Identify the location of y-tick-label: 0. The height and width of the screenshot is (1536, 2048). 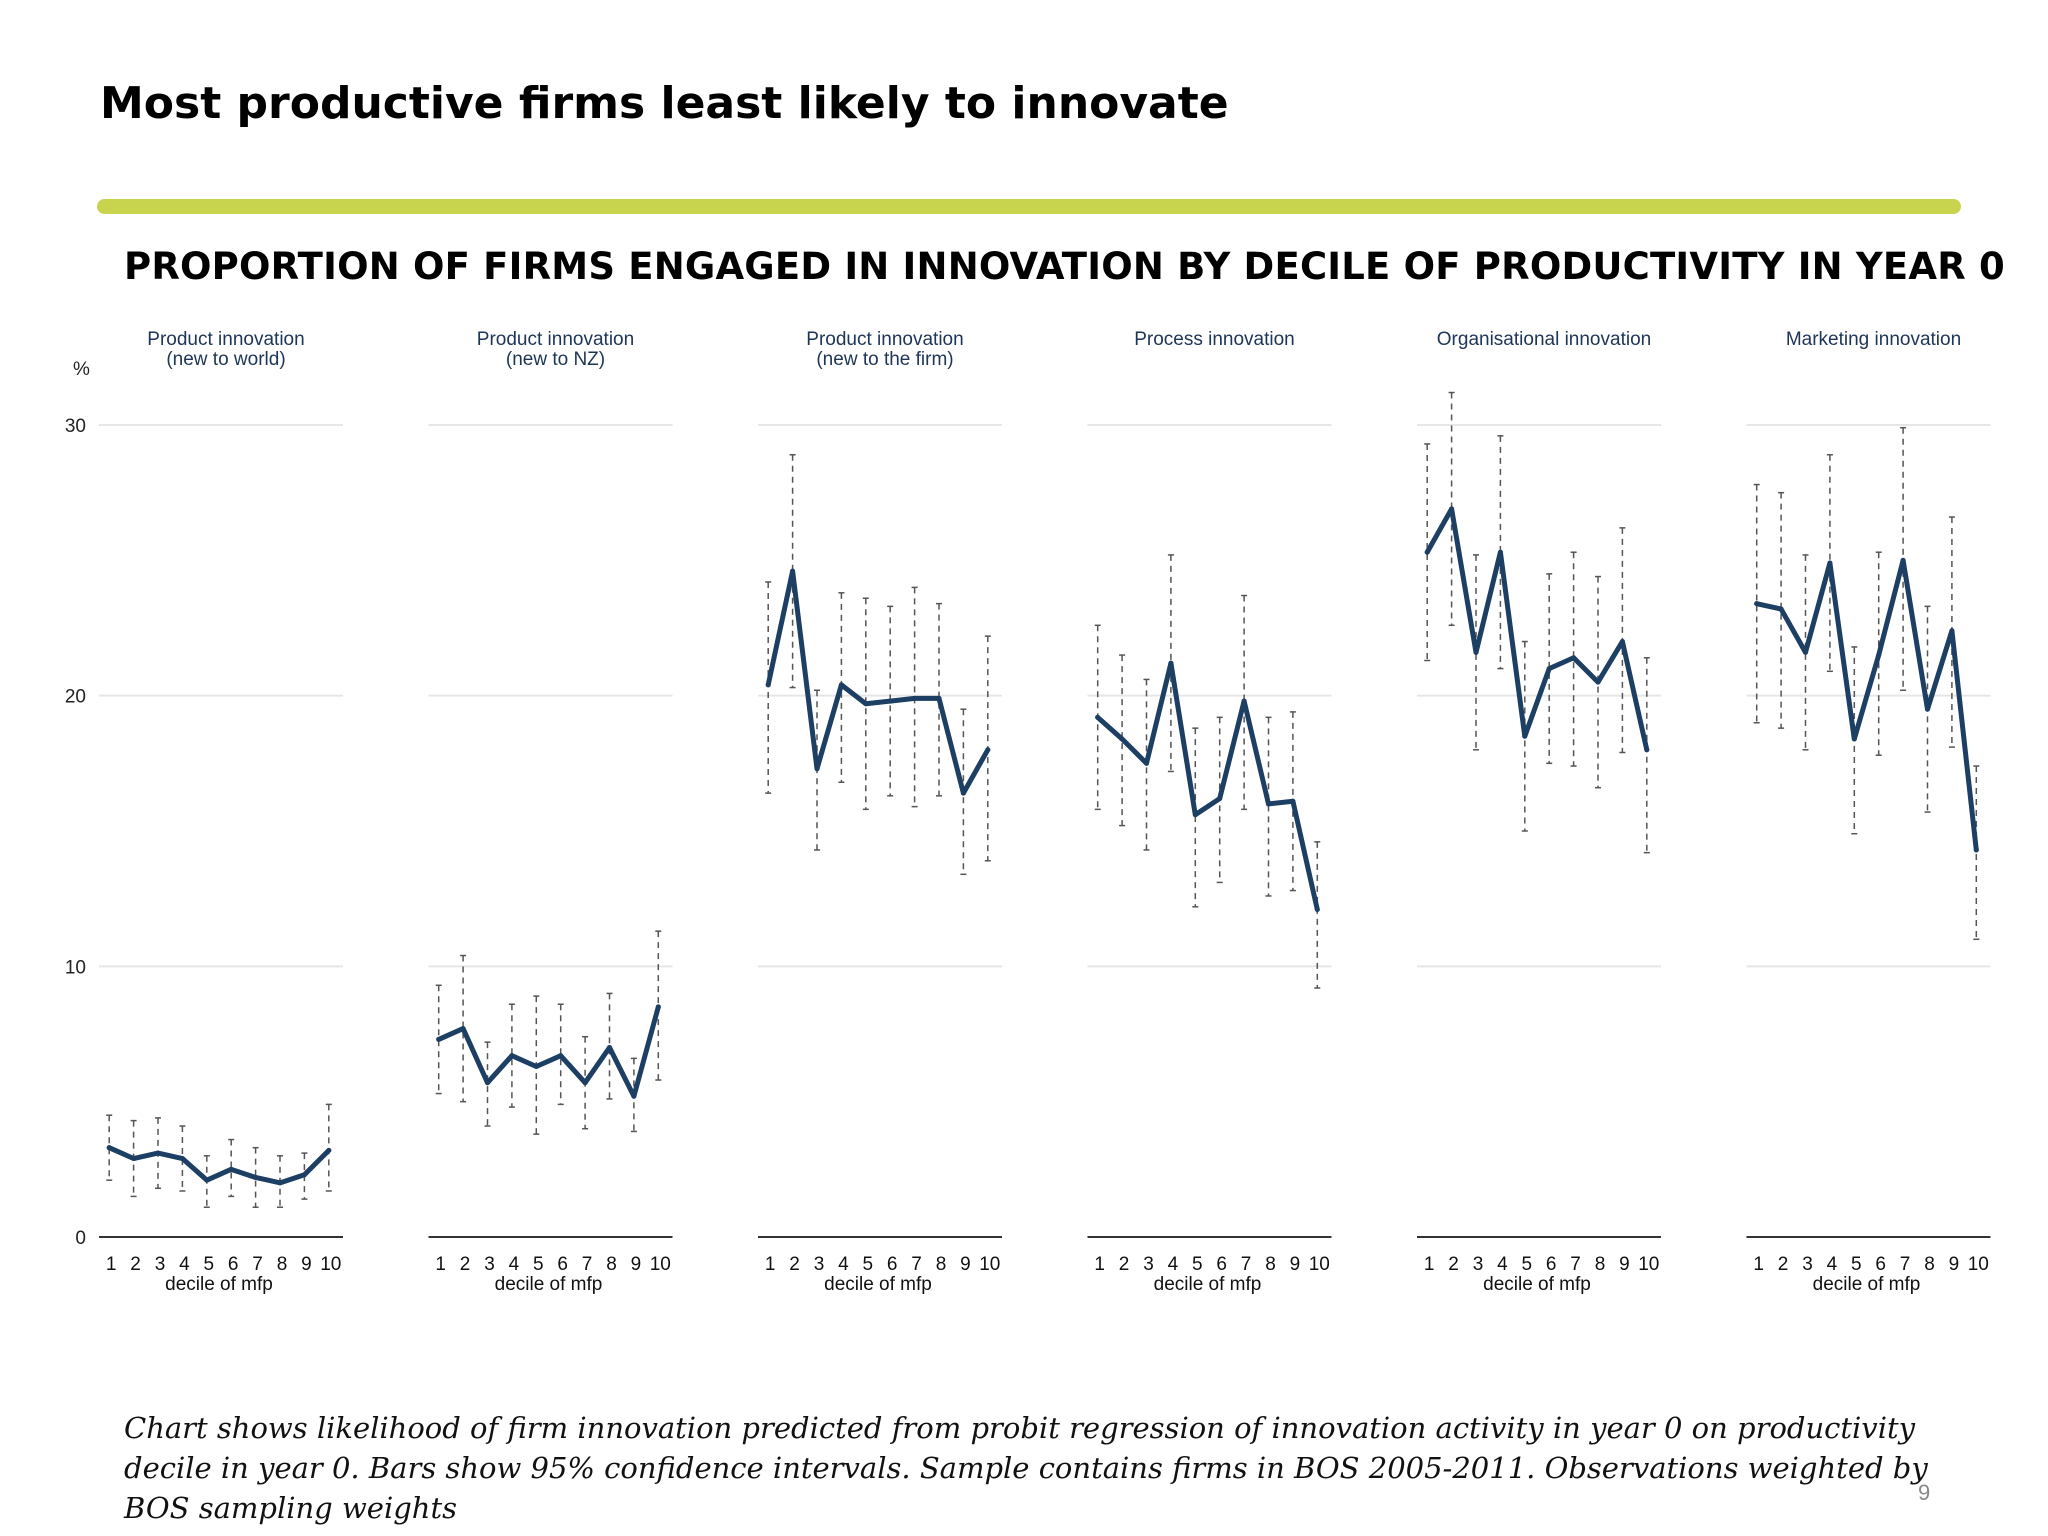
(80, 1238).